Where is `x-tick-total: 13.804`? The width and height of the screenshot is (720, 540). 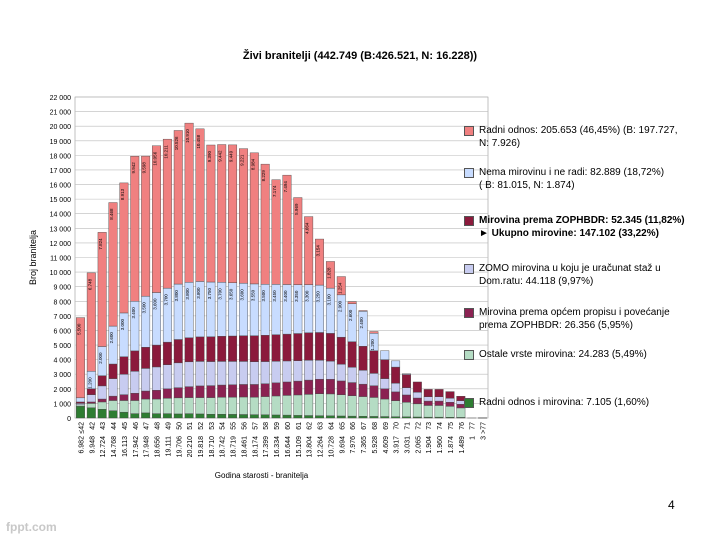
x-tick-total: 13.804 is located at coordinates (310, 447).